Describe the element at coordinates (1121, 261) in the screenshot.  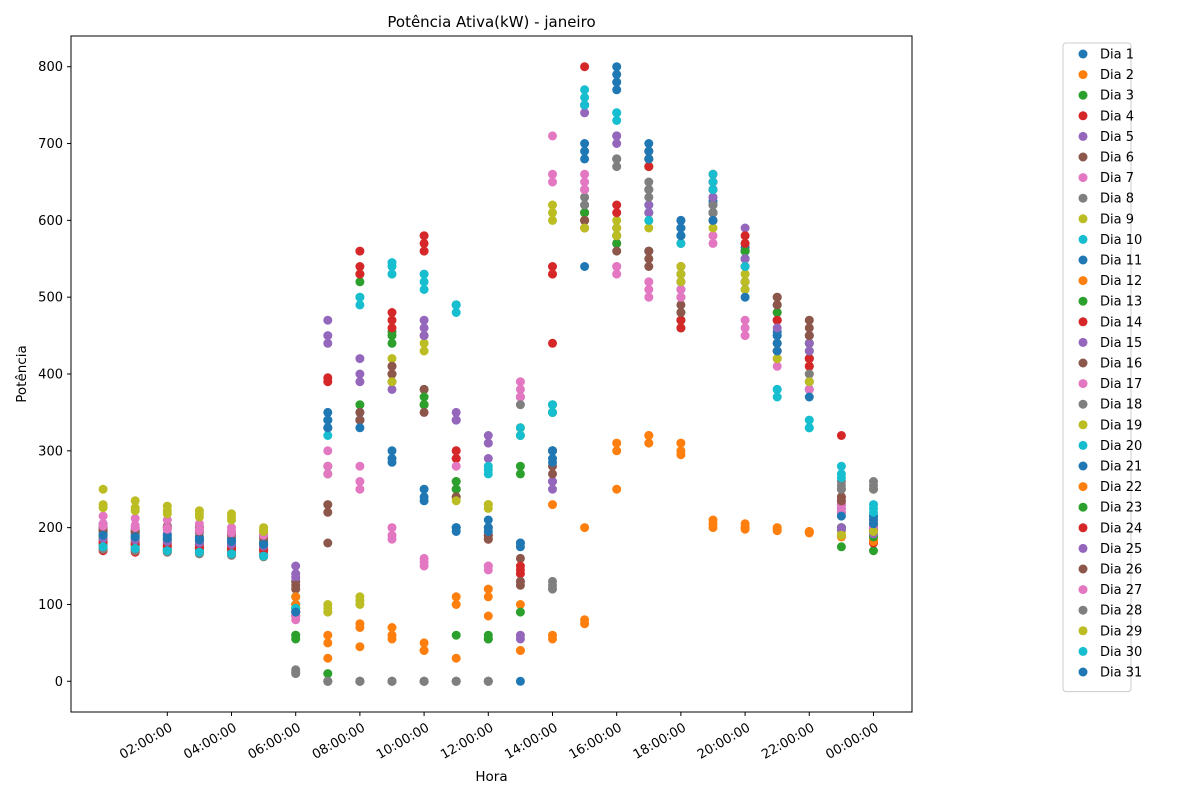
I see `legend-entry: Dia 11` at that location.